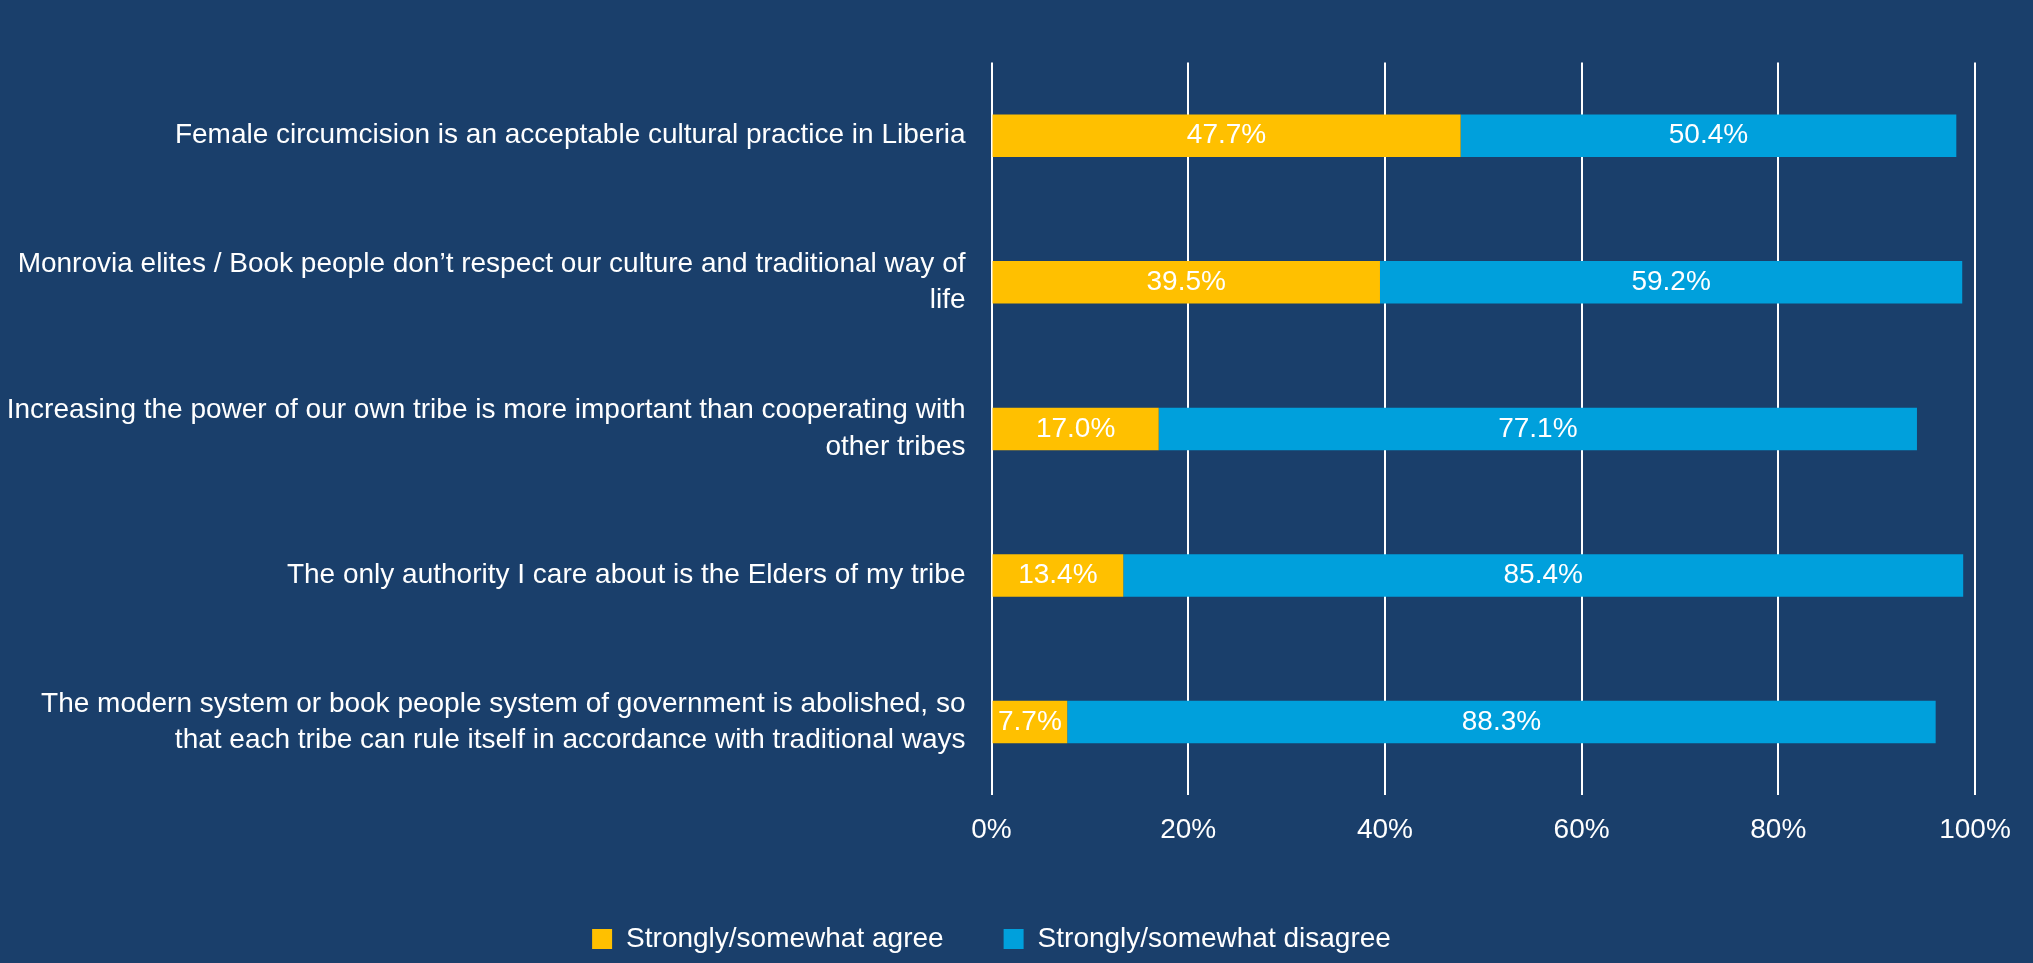 The height and width of the screenshot is (963, 2033). Describe the element at coordinates (486, 427) in the screenshot. I see `y-tick-label: Increasing the power of our own tribe is more important than cooperating with other tribes` at that location.